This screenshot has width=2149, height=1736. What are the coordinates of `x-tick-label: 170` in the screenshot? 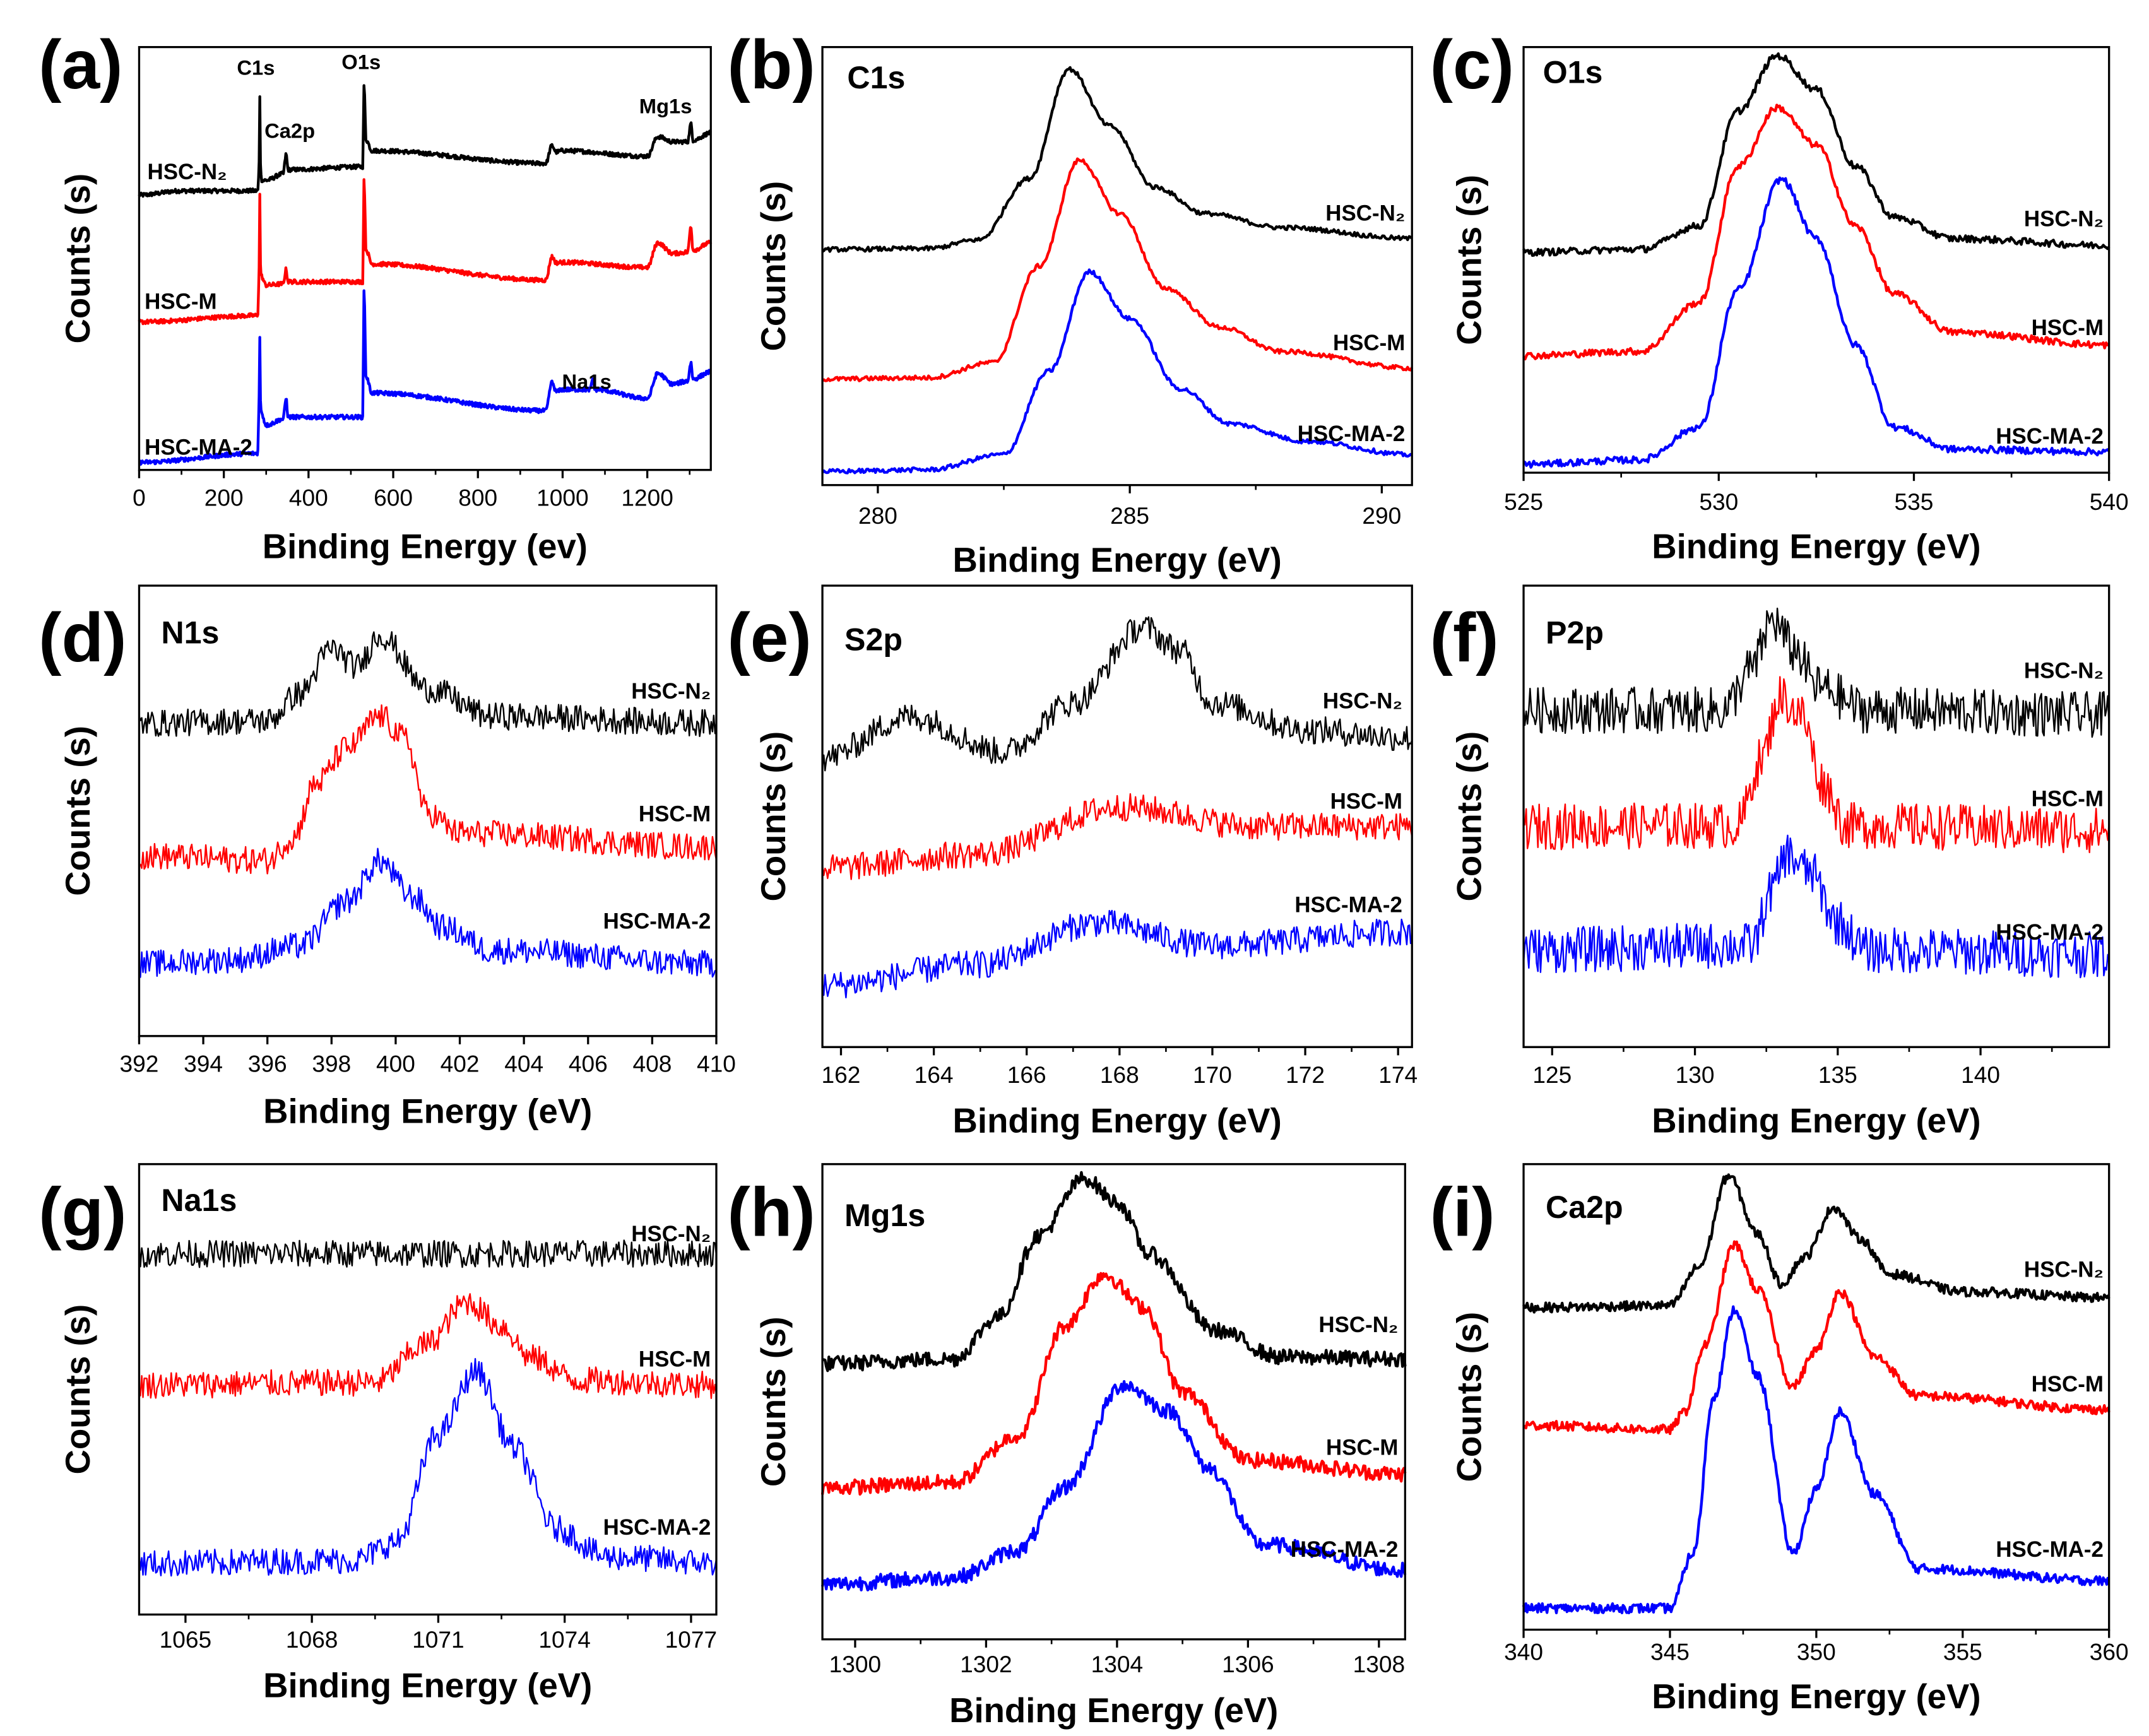 It's located at (1212, 1074).